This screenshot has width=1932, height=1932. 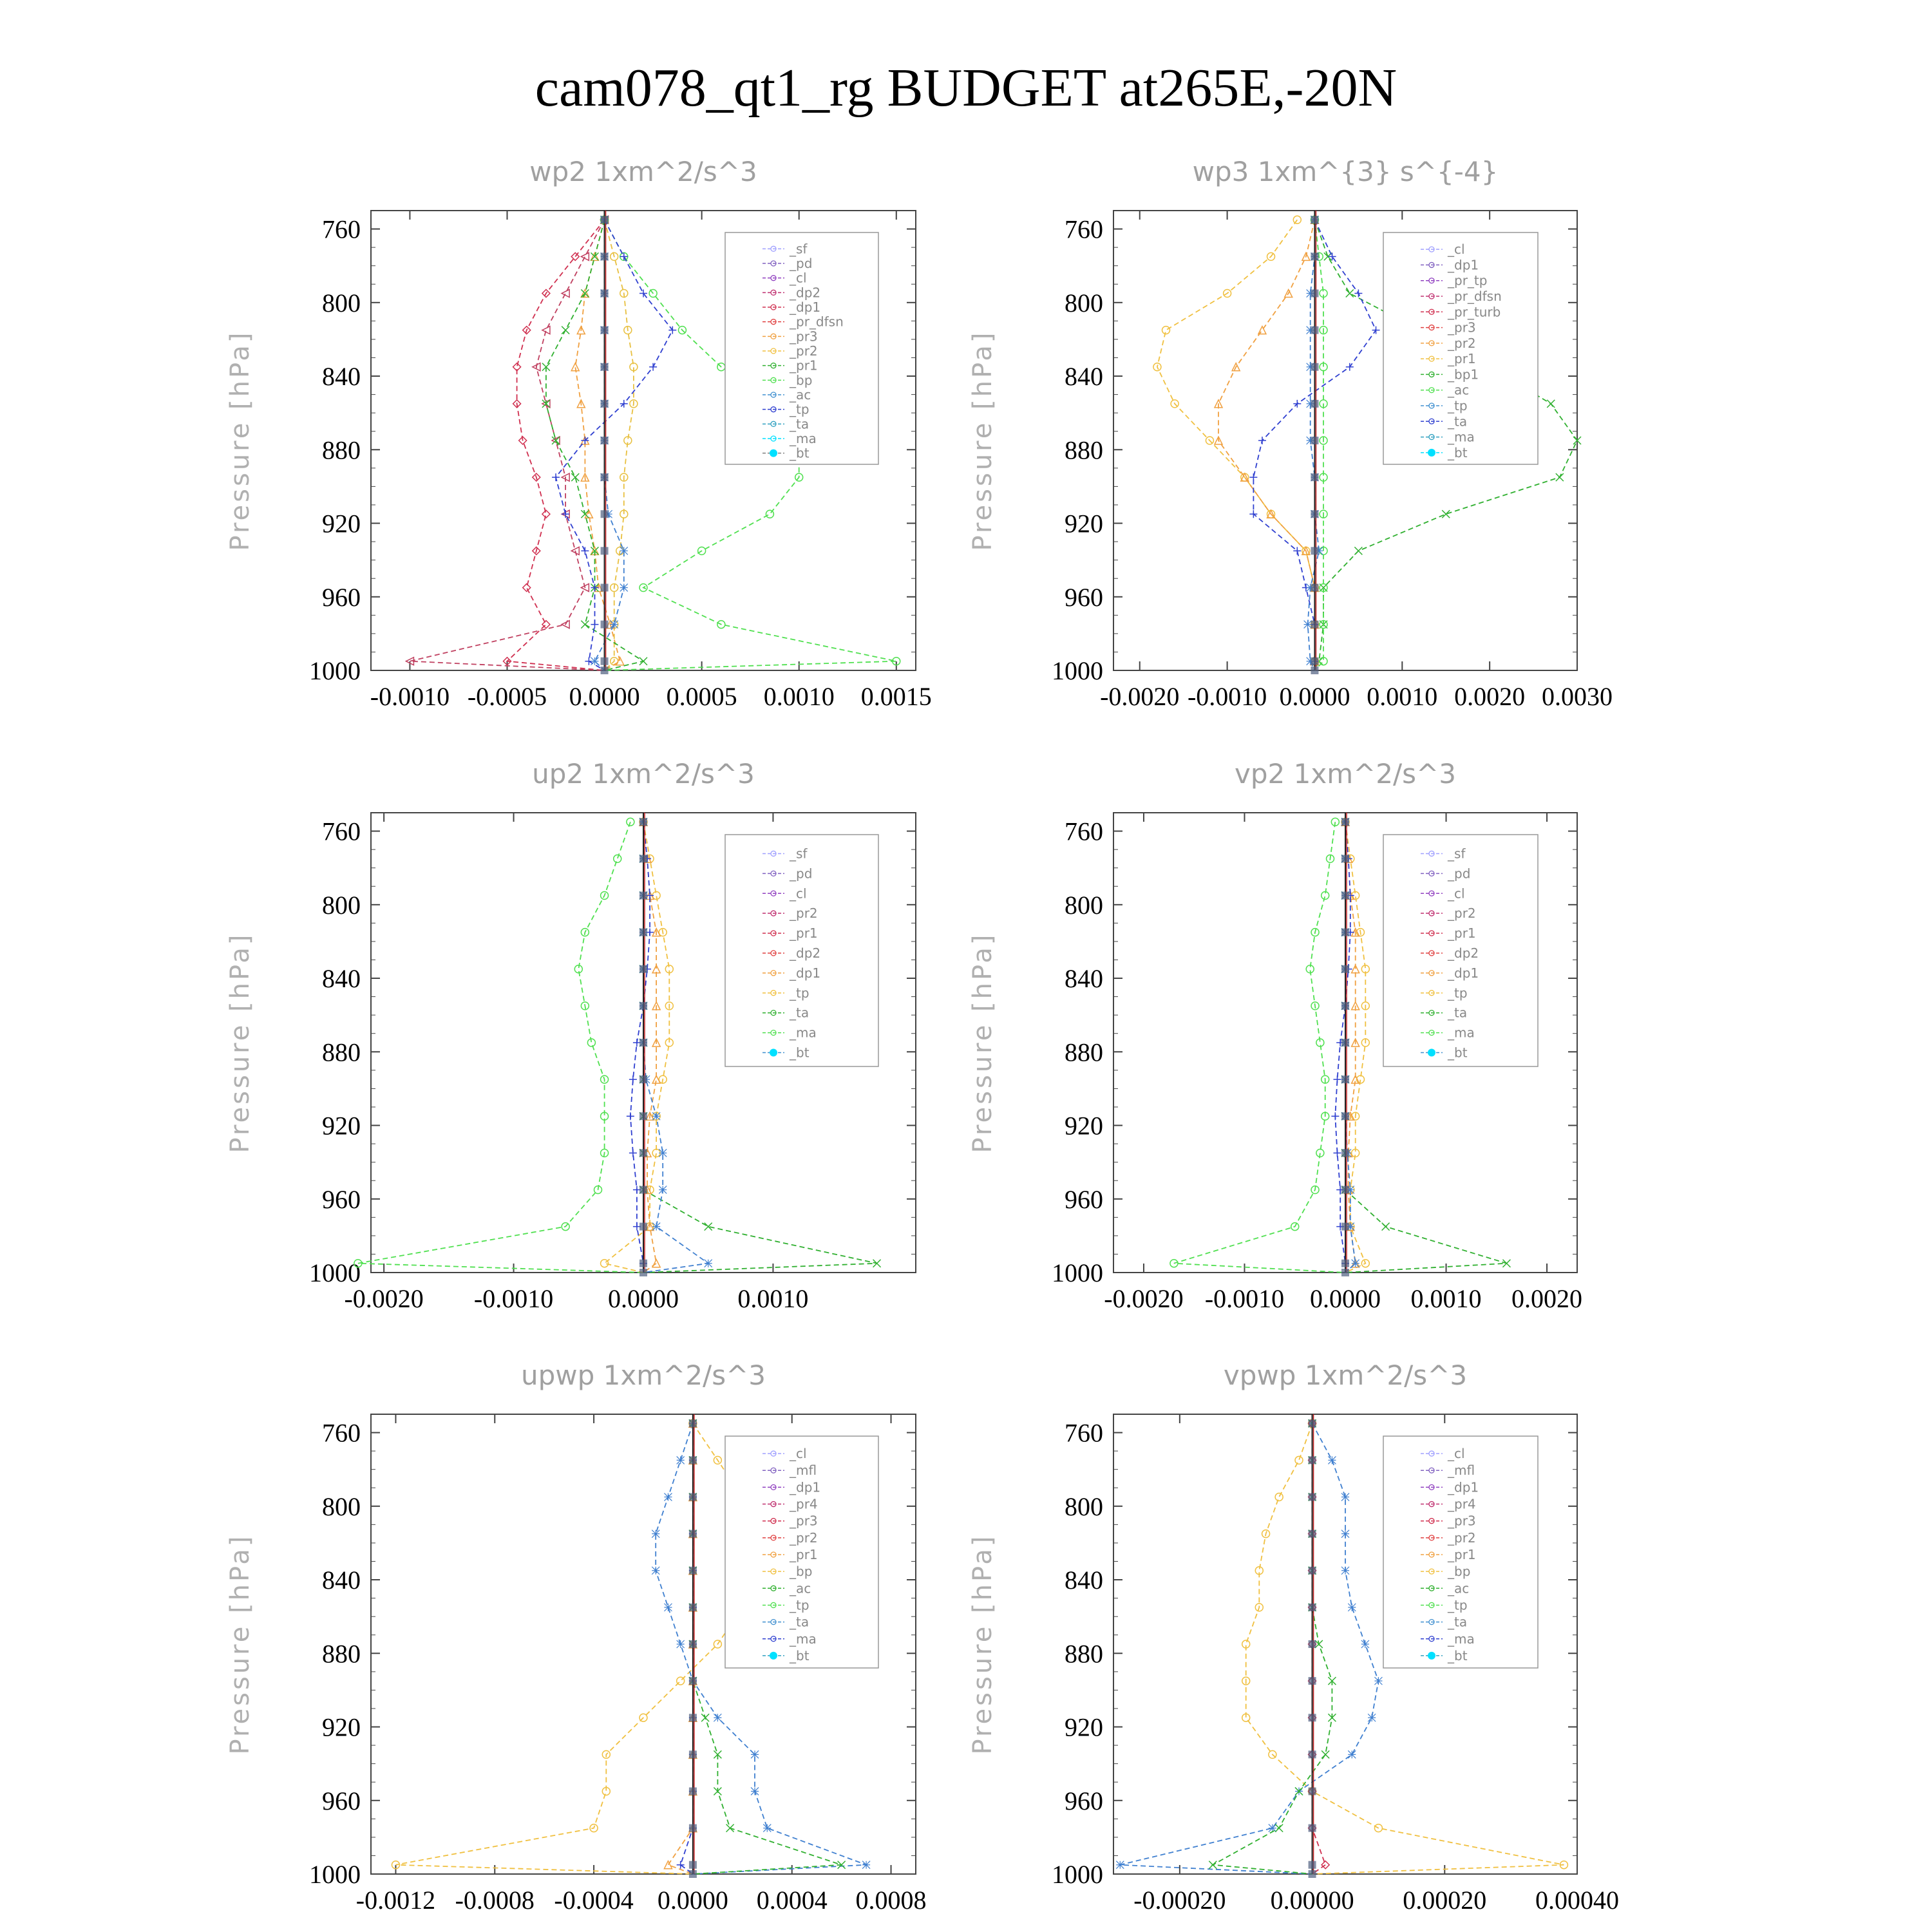 What do you see at coordinates (1139, 696) in the screenshot?
I see `x-tick-label: -0.0020` at bounding box center [1139, 696].